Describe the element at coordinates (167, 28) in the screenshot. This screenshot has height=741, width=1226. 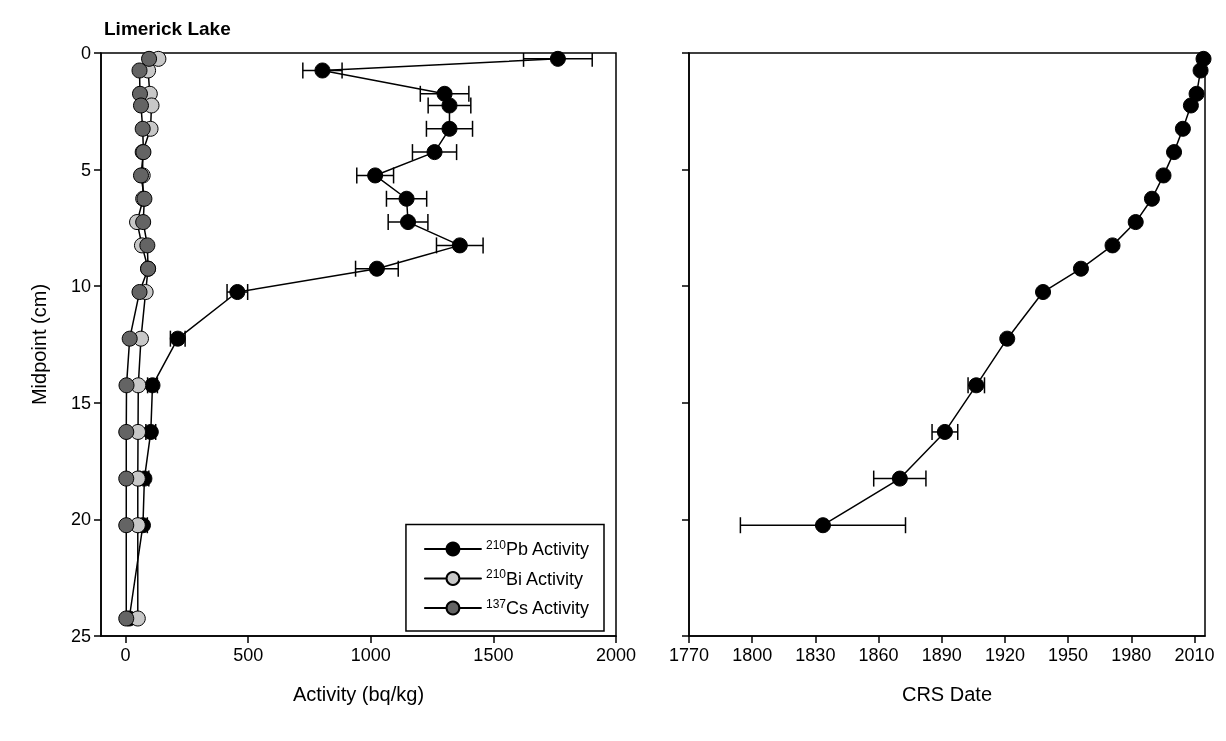
I see `chart-title: Limerick Lake` at that location.